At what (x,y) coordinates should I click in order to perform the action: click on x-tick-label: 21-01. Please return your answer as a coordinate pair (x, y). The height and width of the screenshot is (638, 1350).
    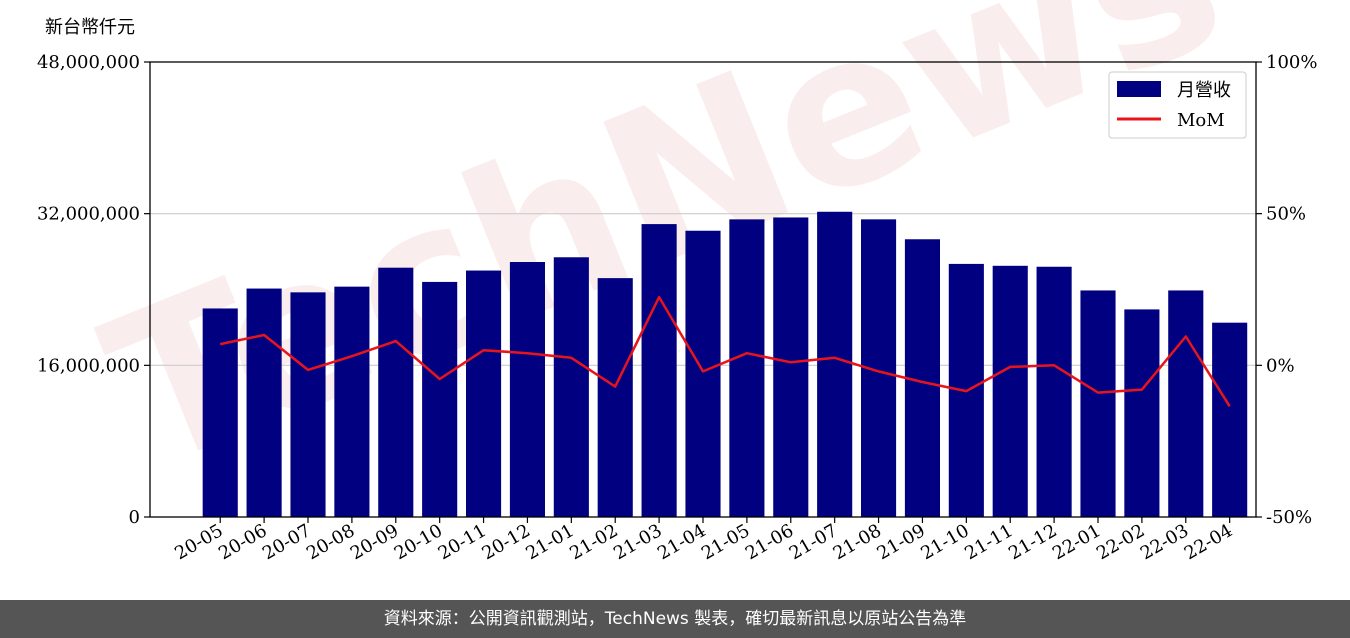
    Looking at the image, I should click on (549, 542).